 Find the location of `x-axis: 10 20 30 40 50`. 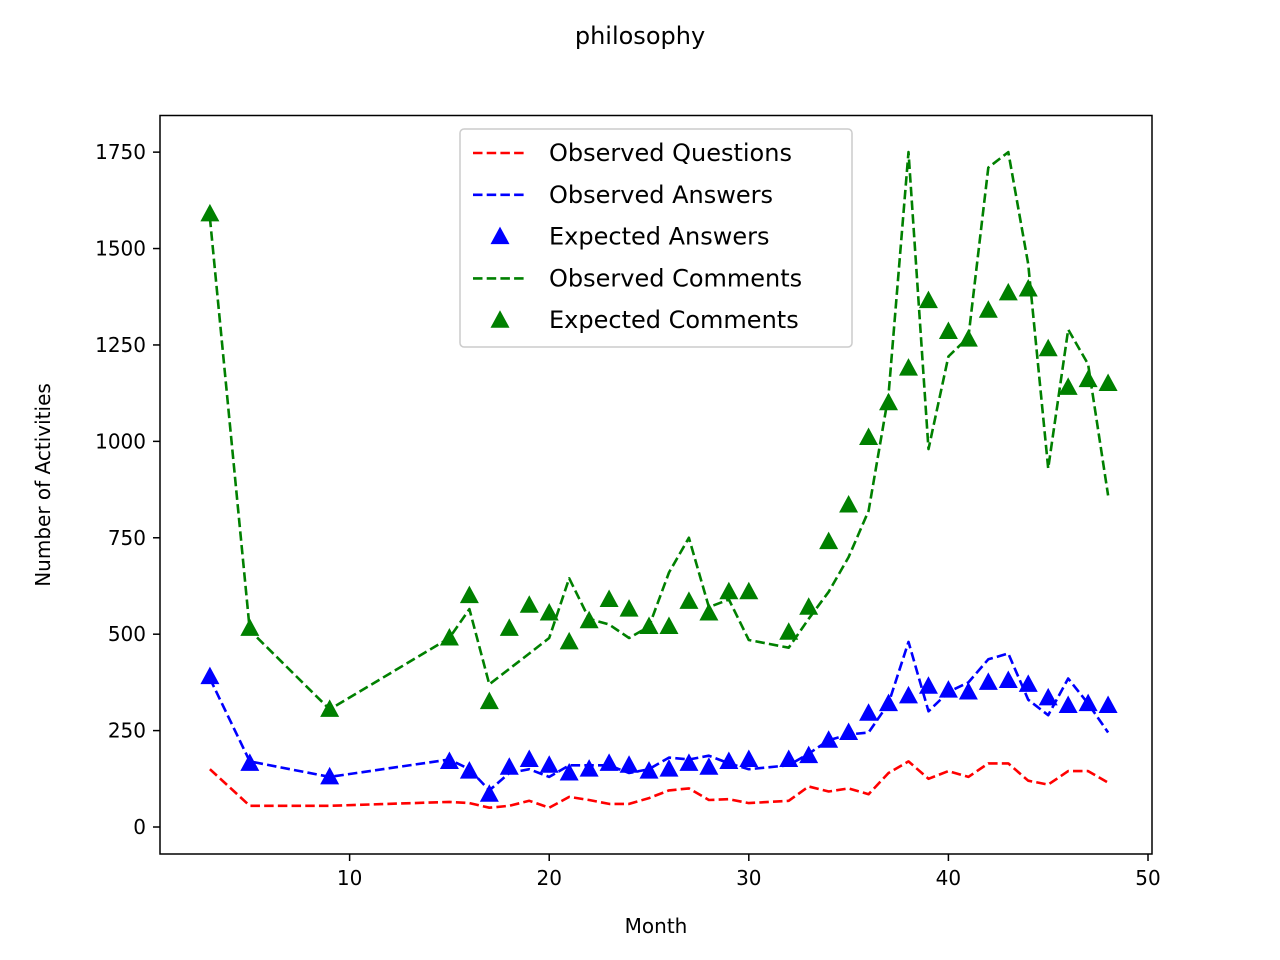

x-axis: 10 20 30 40 50 is located at coordinates (749, 872).